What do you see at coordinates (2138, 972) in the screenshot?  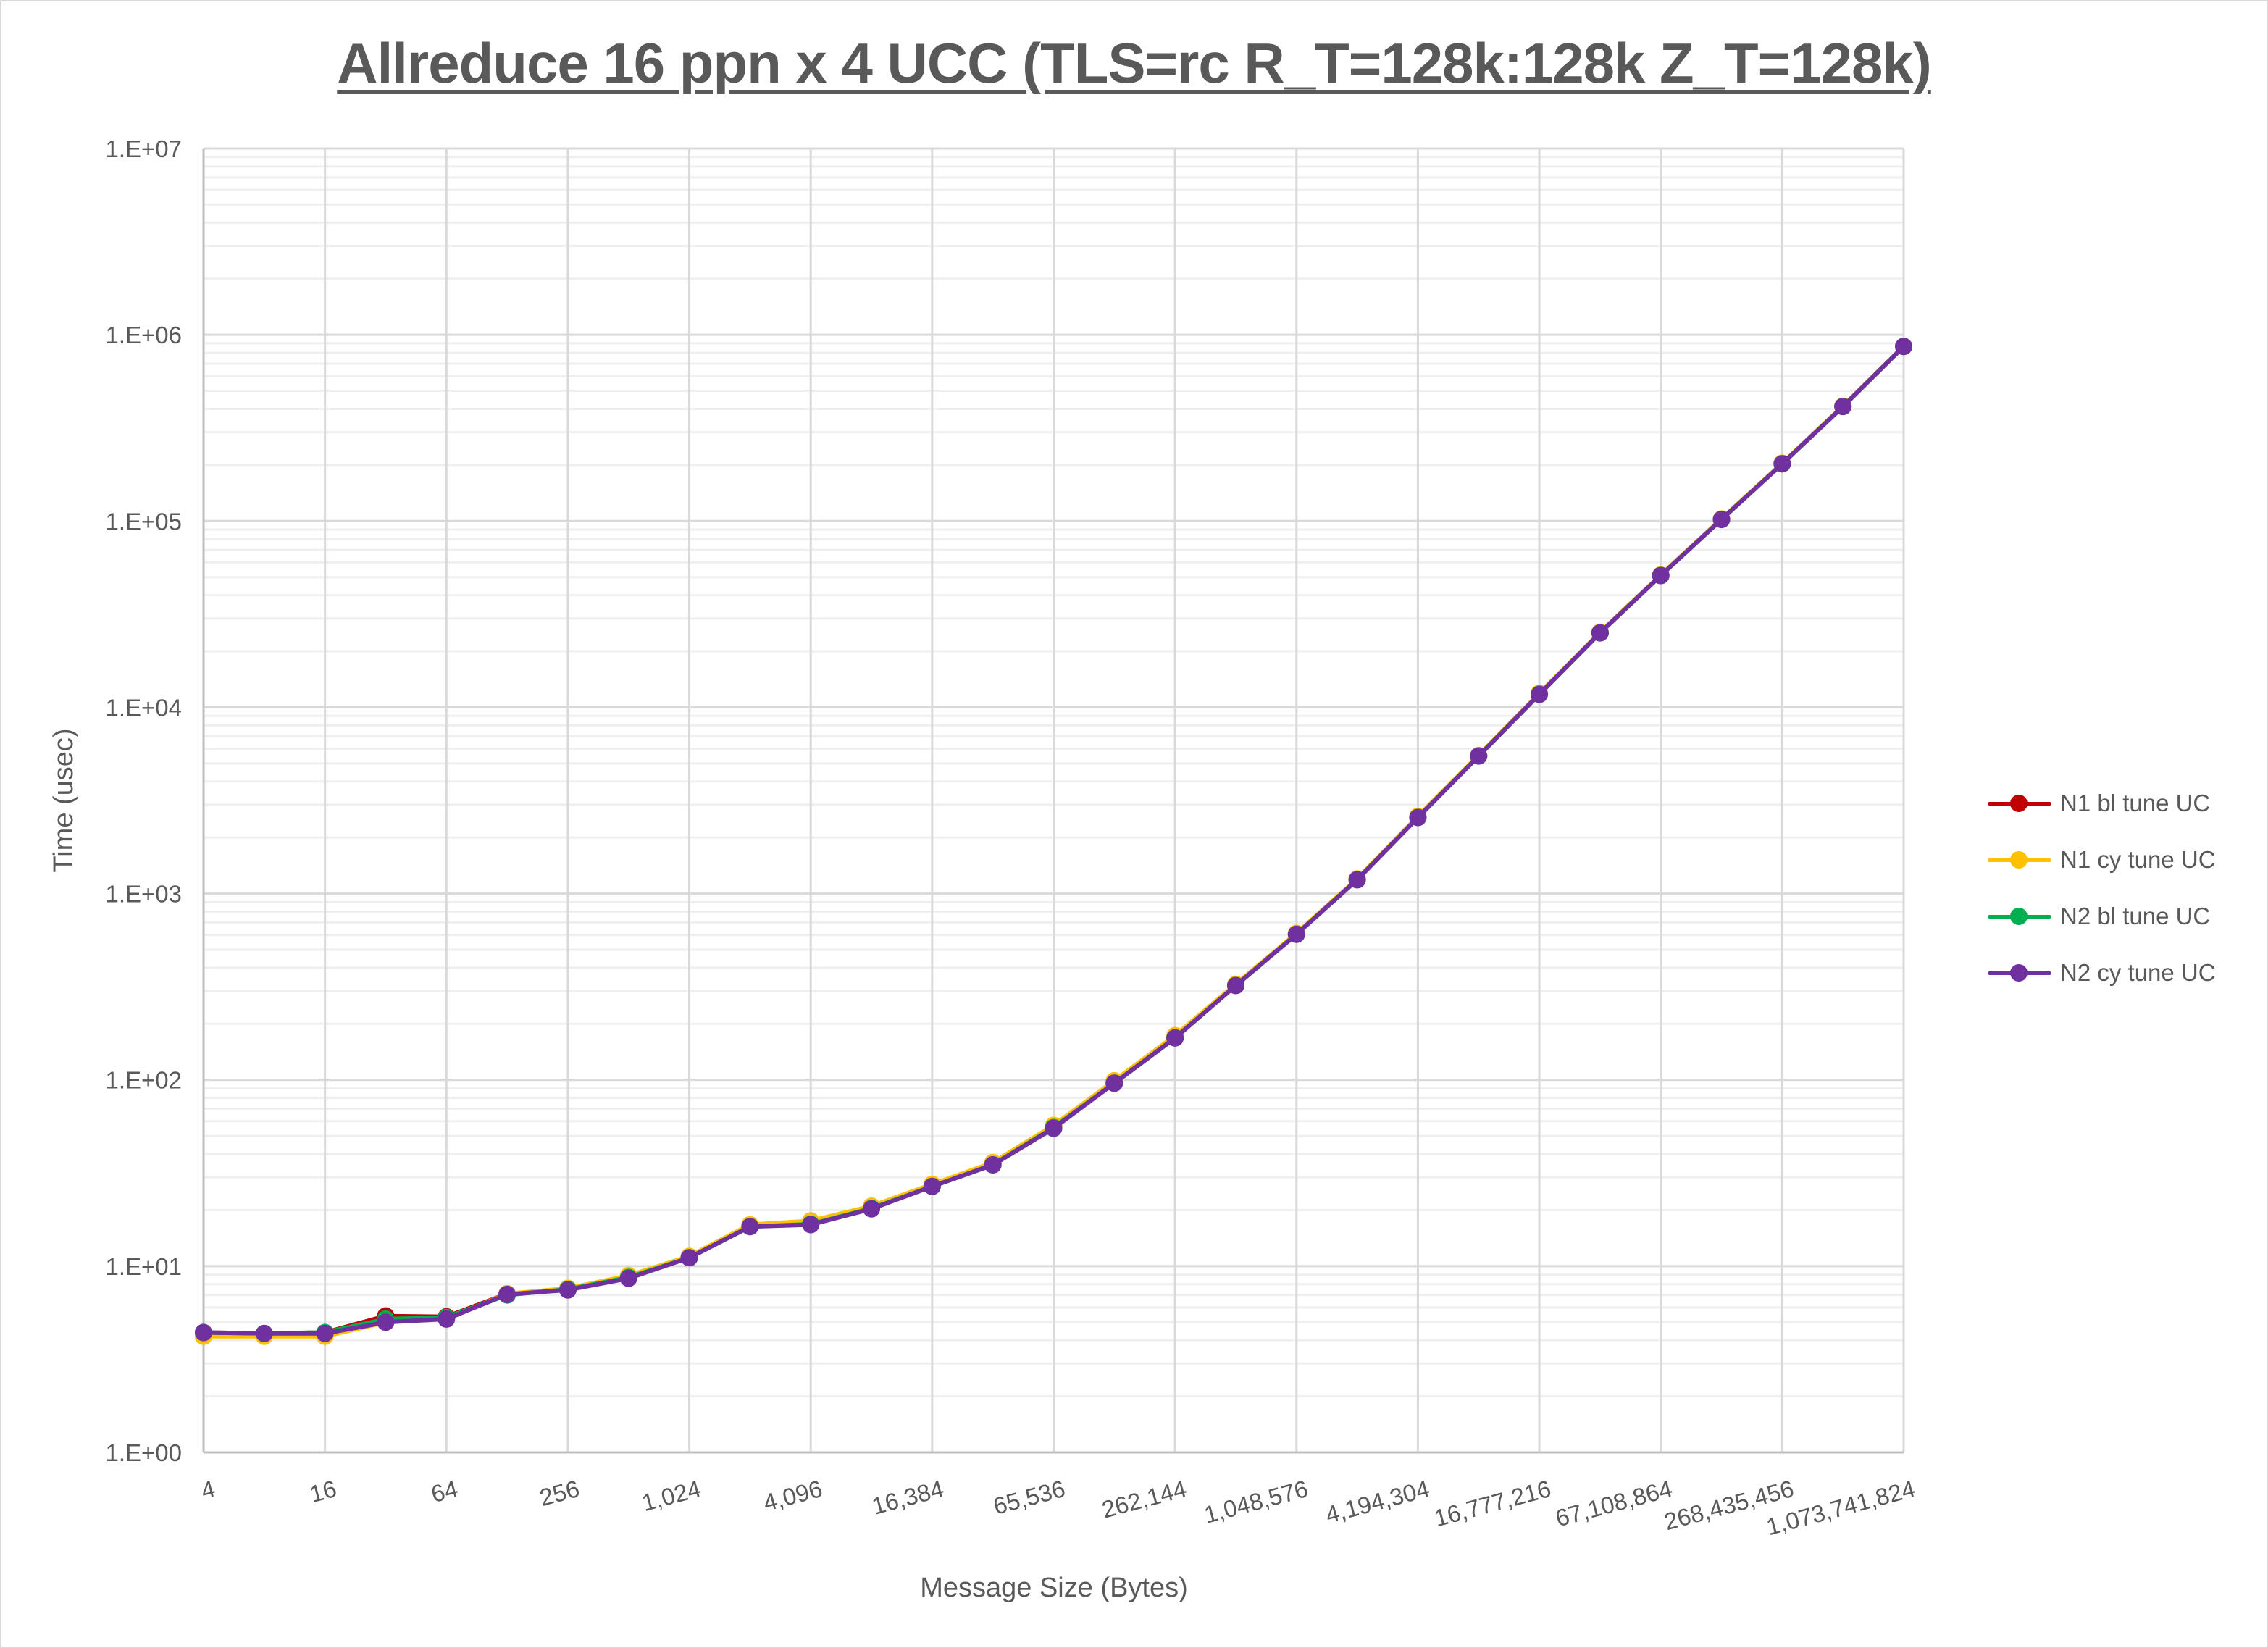 I see `legend-label: N2 cy tune UC` at bounding box center [2138, 972].